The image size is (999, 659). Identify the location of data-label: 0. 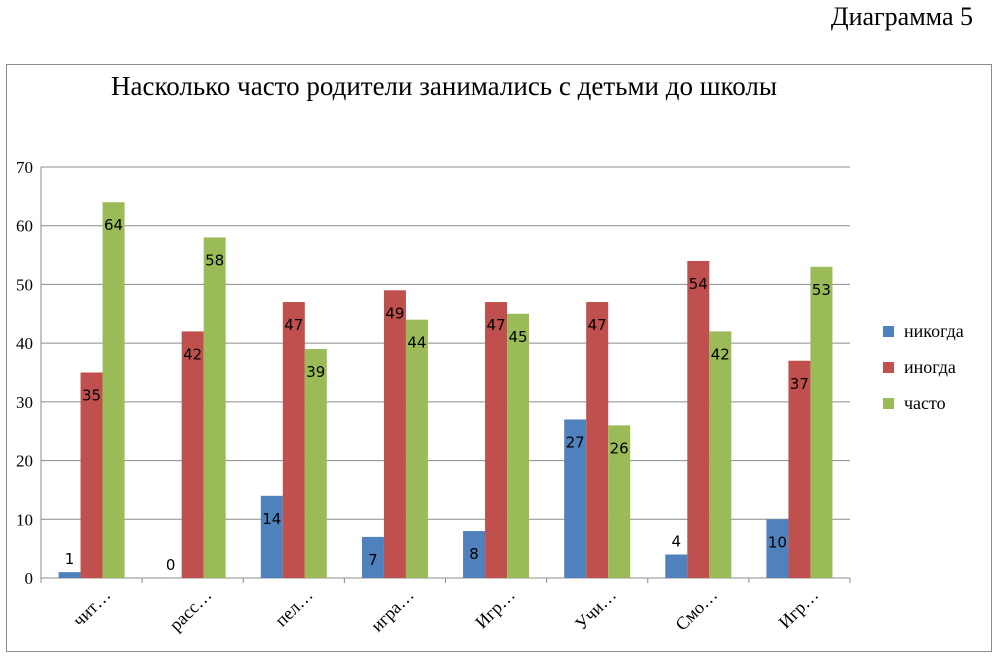
(171, 565).